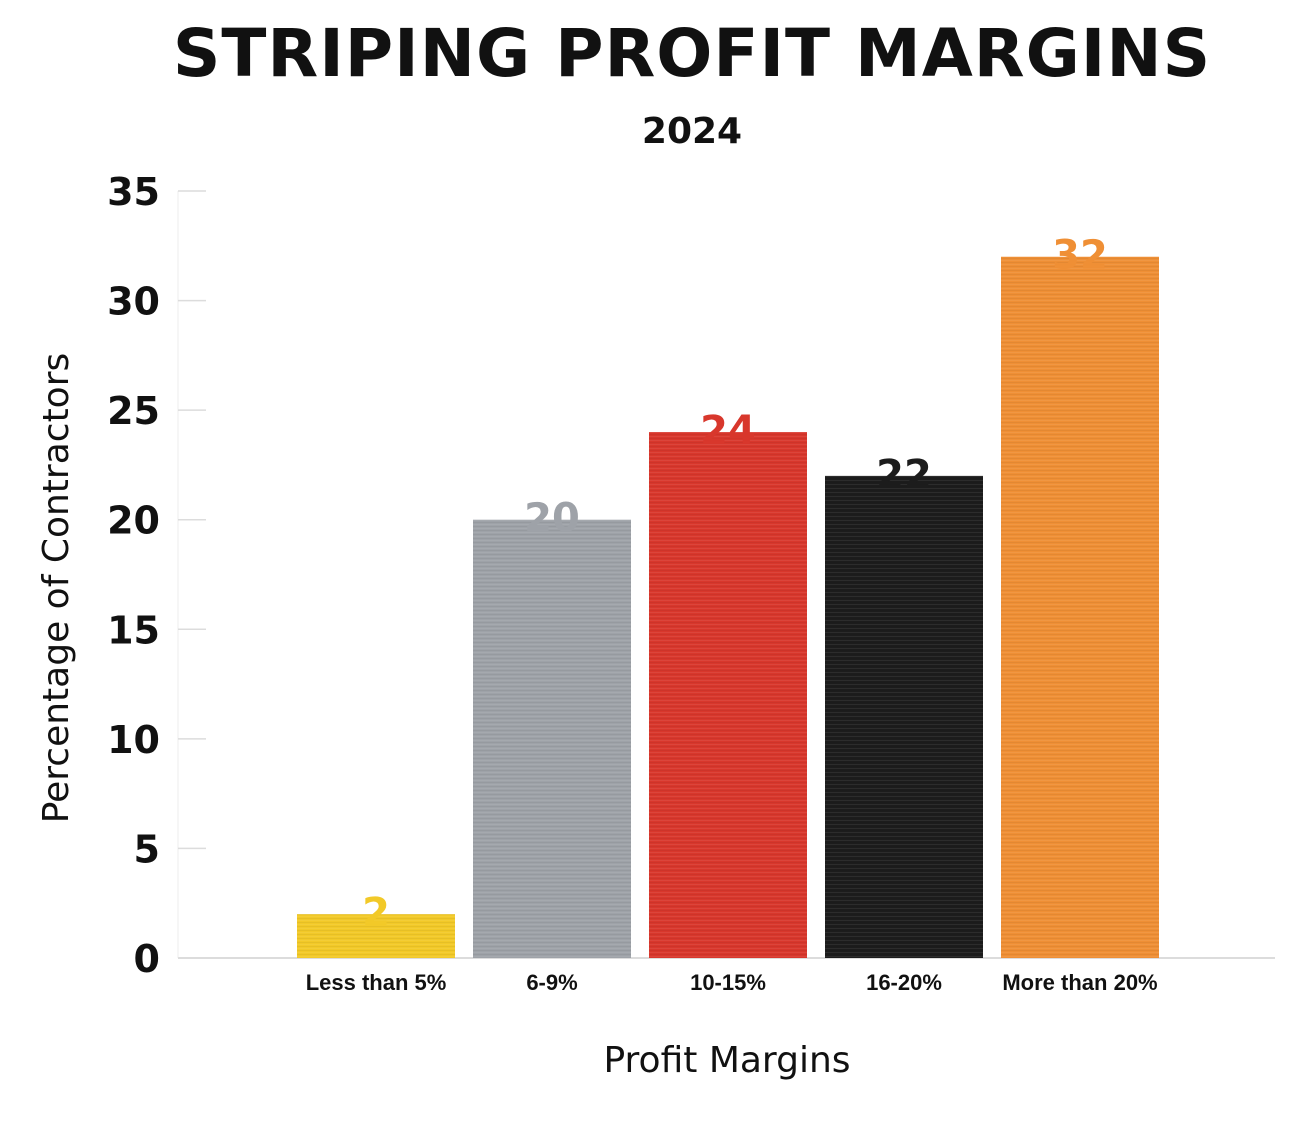 This screenshot has width=1296, height=1126. What do you see at coordinates (133, 302) in the screenshot?
I see `y-tick-label: 30` at bounding box center [133, 302].